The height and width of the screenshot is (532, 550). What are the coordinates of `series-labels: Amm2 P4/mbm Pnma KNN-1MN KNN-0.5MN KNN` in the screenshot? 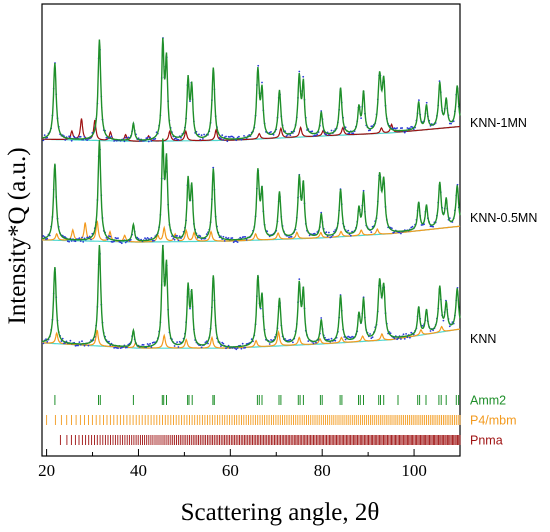 It's located at (503, 282).